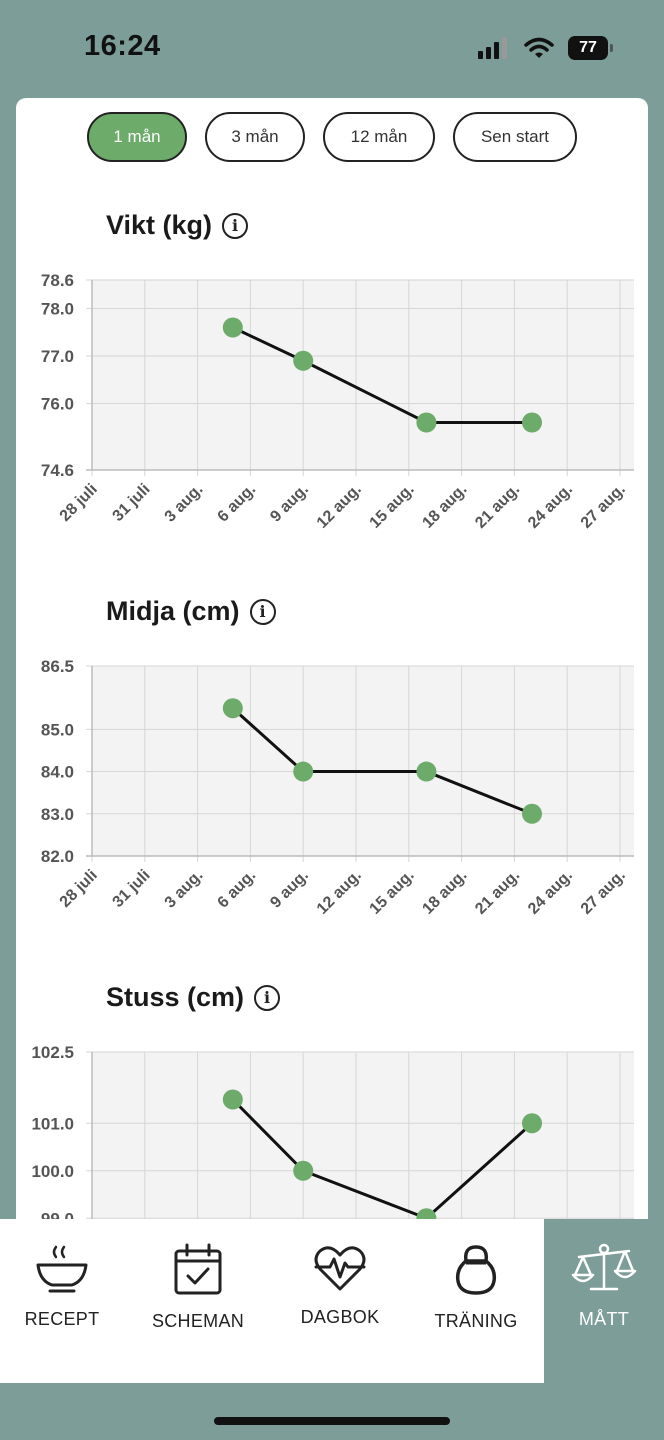 Image resolution: width=664 pixels, height=1440 pixels. Describe the element at coordinates (62, 1301) in the screenshot. I see `nav-recept: RECEPT` at that location.